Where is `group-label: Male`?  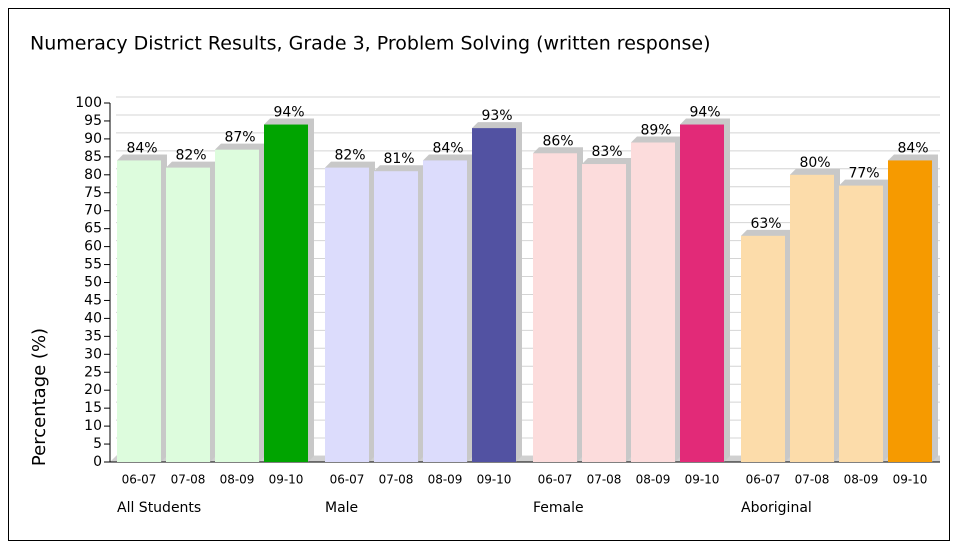 group-label: Male is located at coordinates (341, 508).